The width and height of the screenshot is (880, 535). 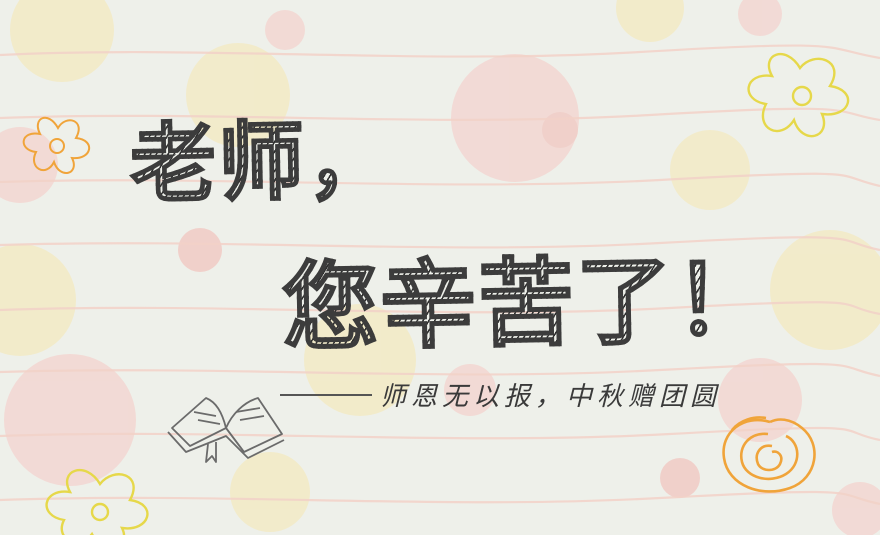 What do you see at coordinates (769, 454) in the screenshot?
I see `rose-icon` at bounding box center [769, 454].